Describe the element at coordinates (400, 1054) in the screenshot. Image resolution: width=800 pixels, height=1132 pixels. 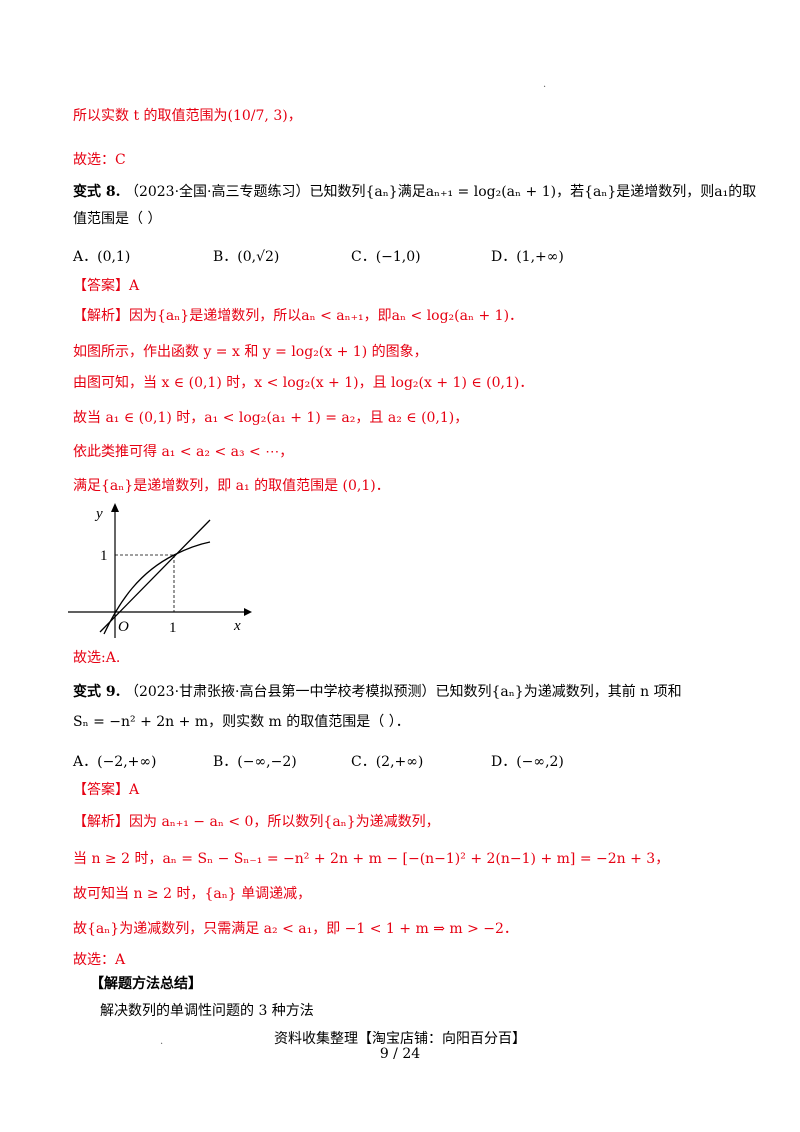
I see `page-number: 9 / 24` at that location.